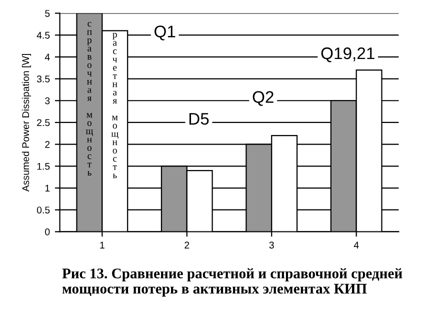  I want to click on x-tick-label: 1, so click(102, 245).